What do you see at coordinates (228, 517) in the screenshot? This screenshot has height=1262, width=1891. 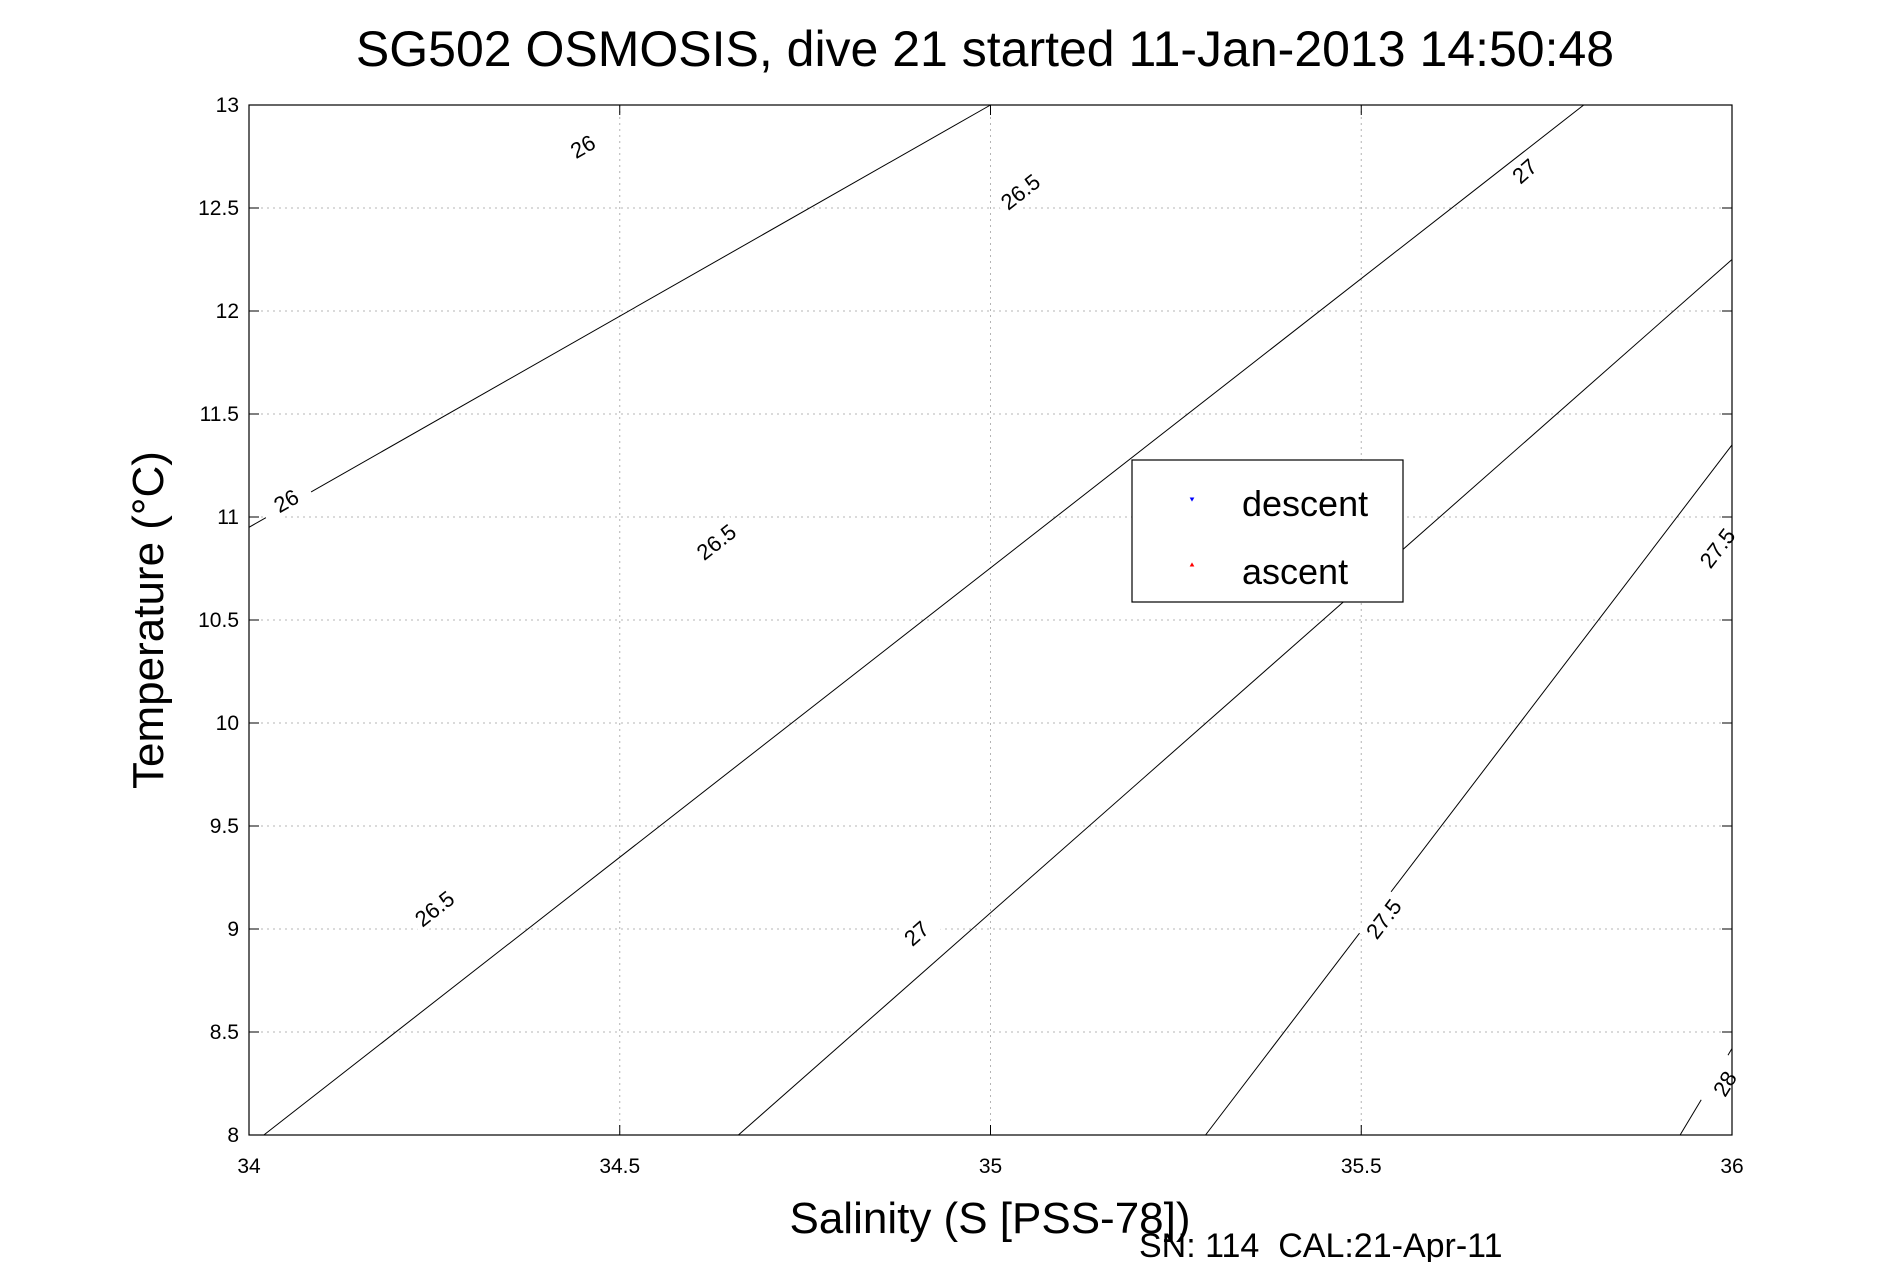 I see `y-tick-label: 11` at bounding box center [228, 517].